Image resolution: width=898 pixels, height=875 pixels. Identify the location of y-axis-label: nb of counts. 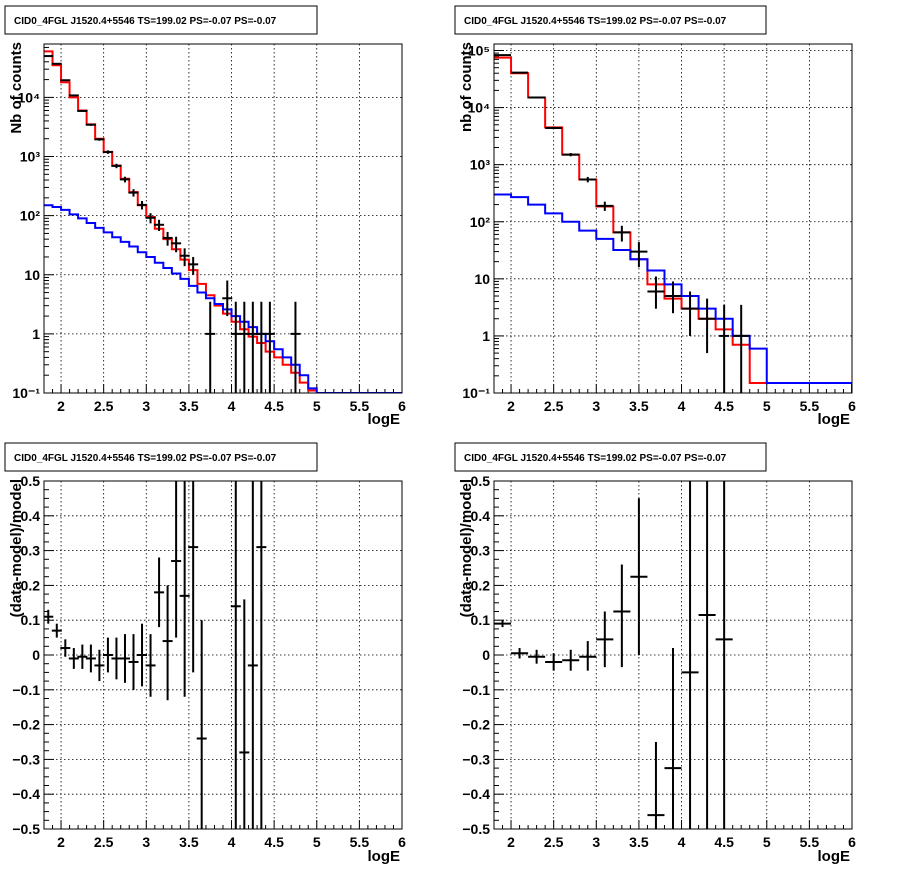
(466, 87).